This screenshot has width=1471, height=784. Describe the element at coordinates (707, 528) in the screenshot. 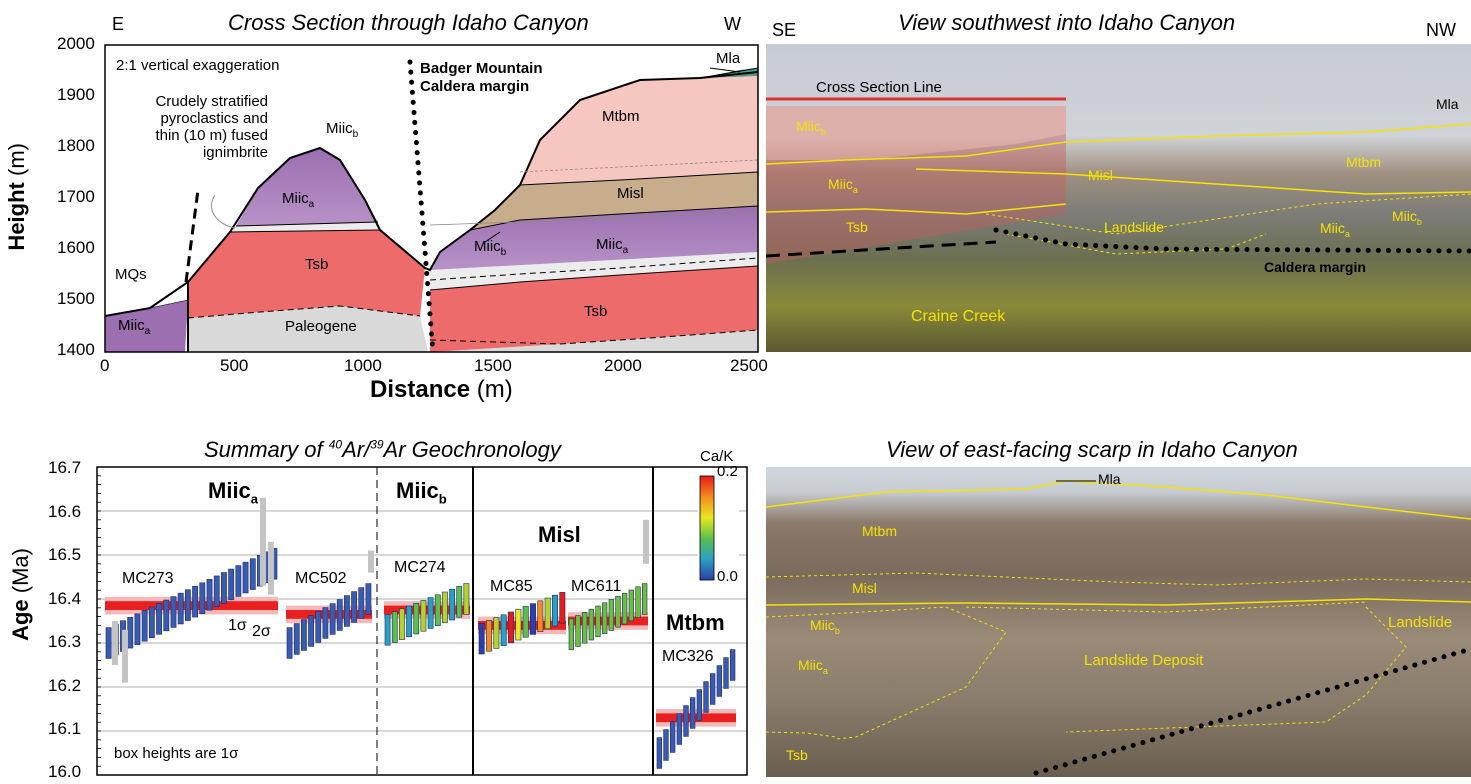

I see `colorbar` at that location.